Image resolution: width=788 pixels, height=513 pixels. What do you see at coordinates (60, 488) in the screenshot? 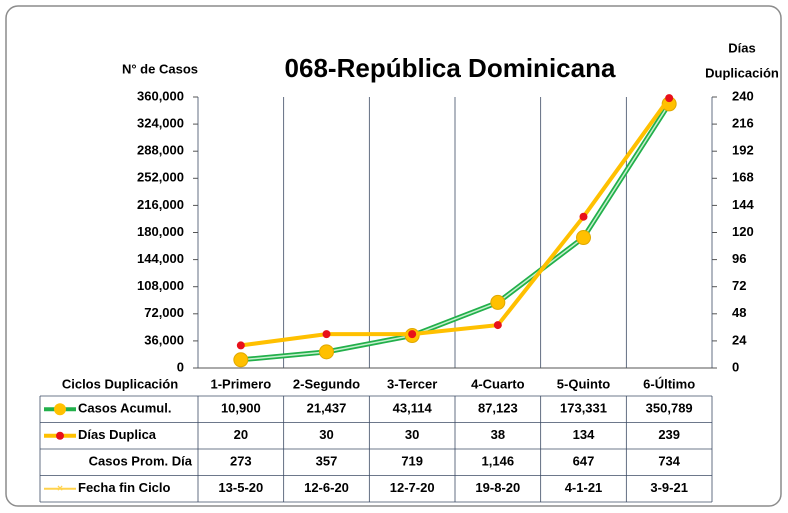
I see `legend-marker: ×` at bounding box center [60, 488].